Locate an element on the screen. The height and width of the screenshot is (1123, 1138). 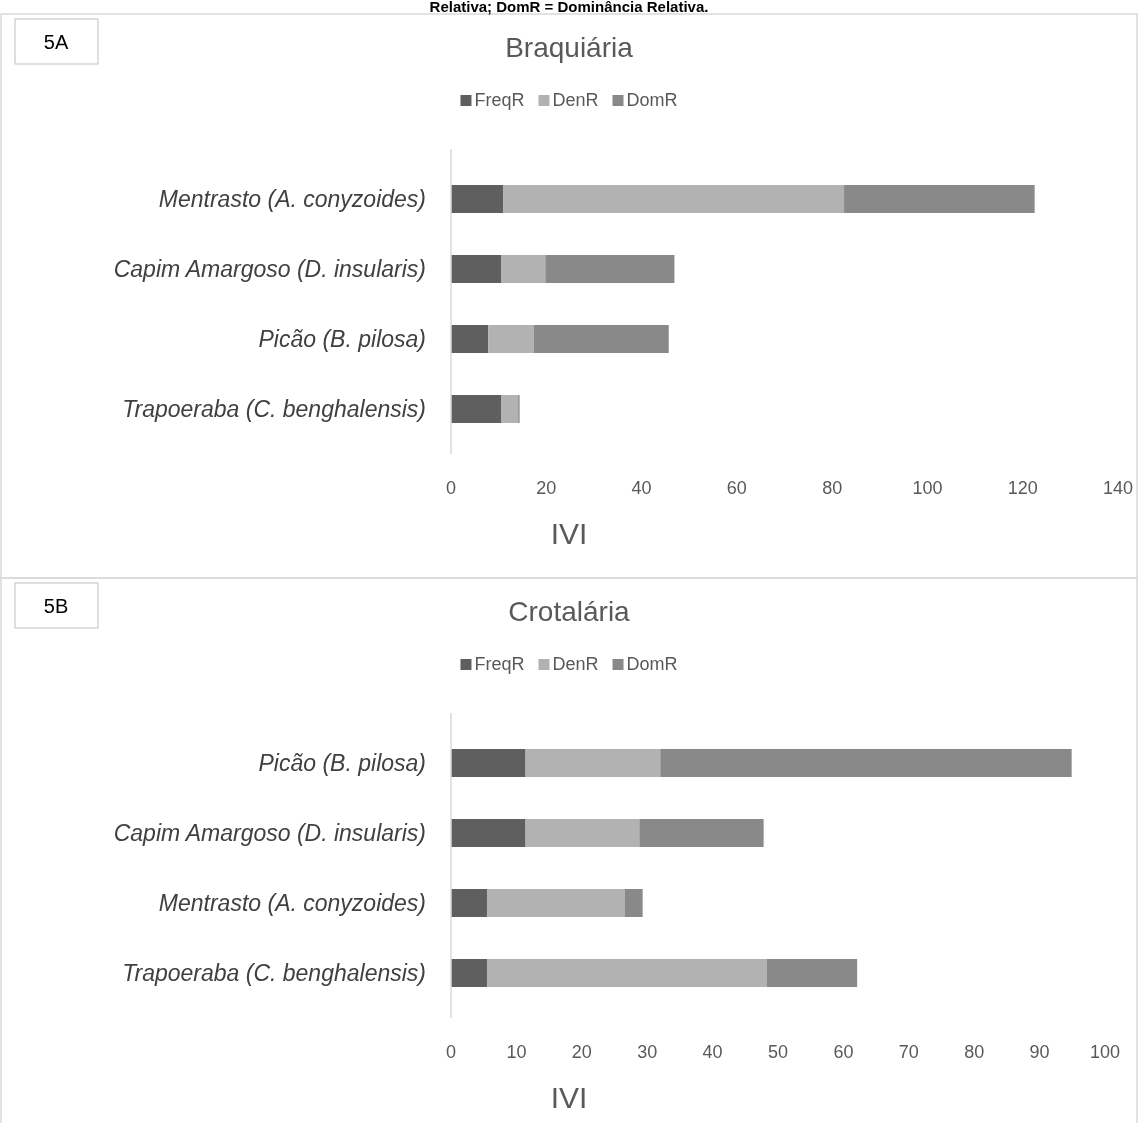
x-tick-label: 140 is located at coordinates (1118, 488).